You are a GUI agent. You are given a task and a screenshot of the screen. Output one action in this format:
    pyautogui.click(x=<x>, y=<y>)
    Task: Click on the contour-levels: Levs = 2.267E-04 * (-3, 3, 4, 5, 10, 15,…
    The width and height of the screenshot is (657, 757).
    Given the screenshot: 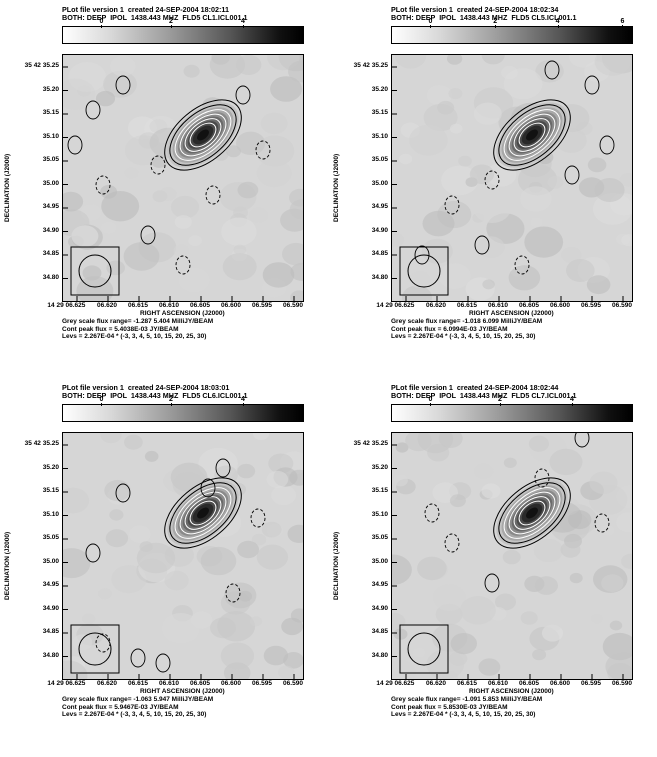 What is the action you would take?
    pyautogui.click(x=134, y=714)
    